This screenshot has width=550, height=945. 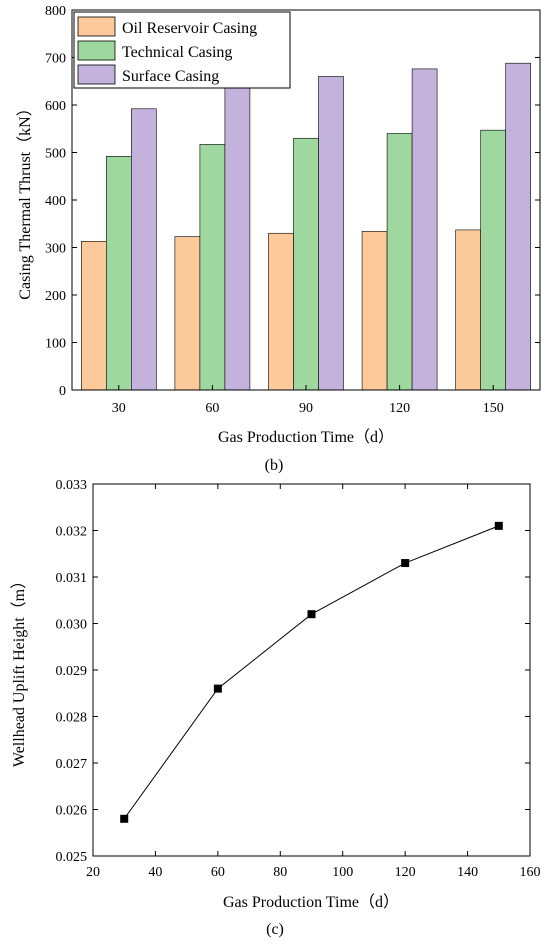 I want to click on legend-label-oil-reservoir: Oil Reservoir Casing, so click(x=189, y=28).